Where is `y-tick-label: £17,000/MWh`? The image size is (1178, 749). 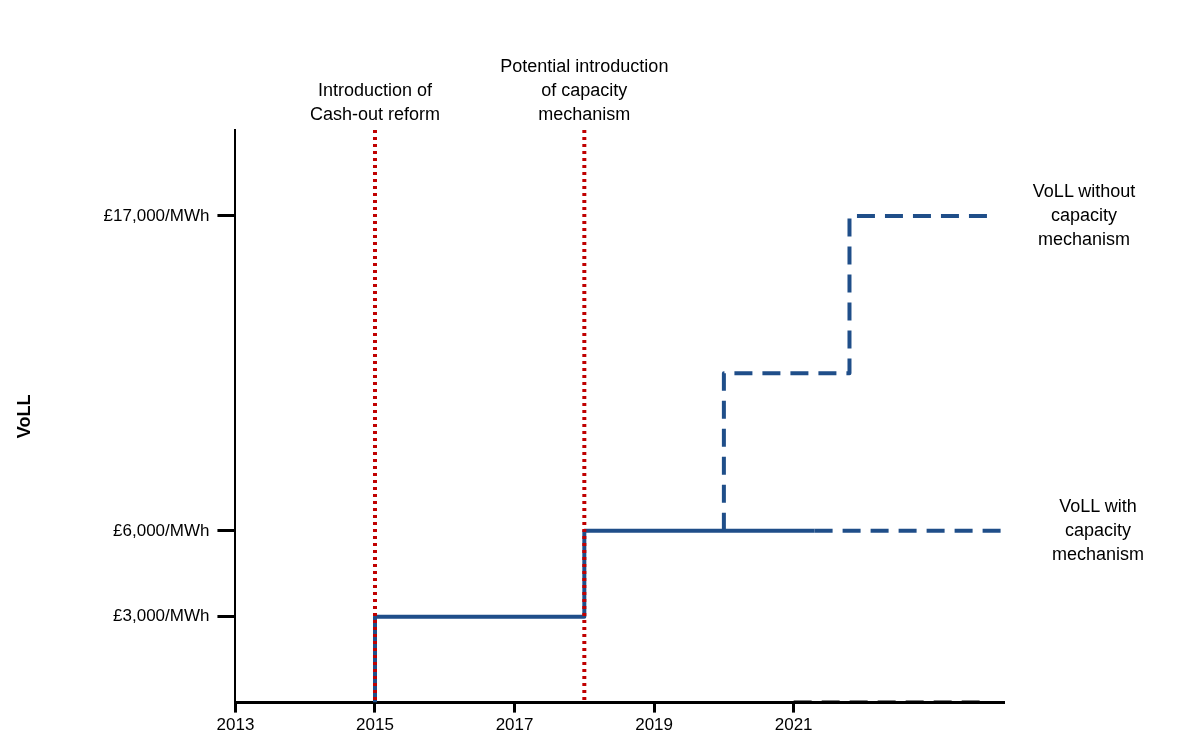 y-tick-label: £17,000/MWh is located at coordinates (156, 215).